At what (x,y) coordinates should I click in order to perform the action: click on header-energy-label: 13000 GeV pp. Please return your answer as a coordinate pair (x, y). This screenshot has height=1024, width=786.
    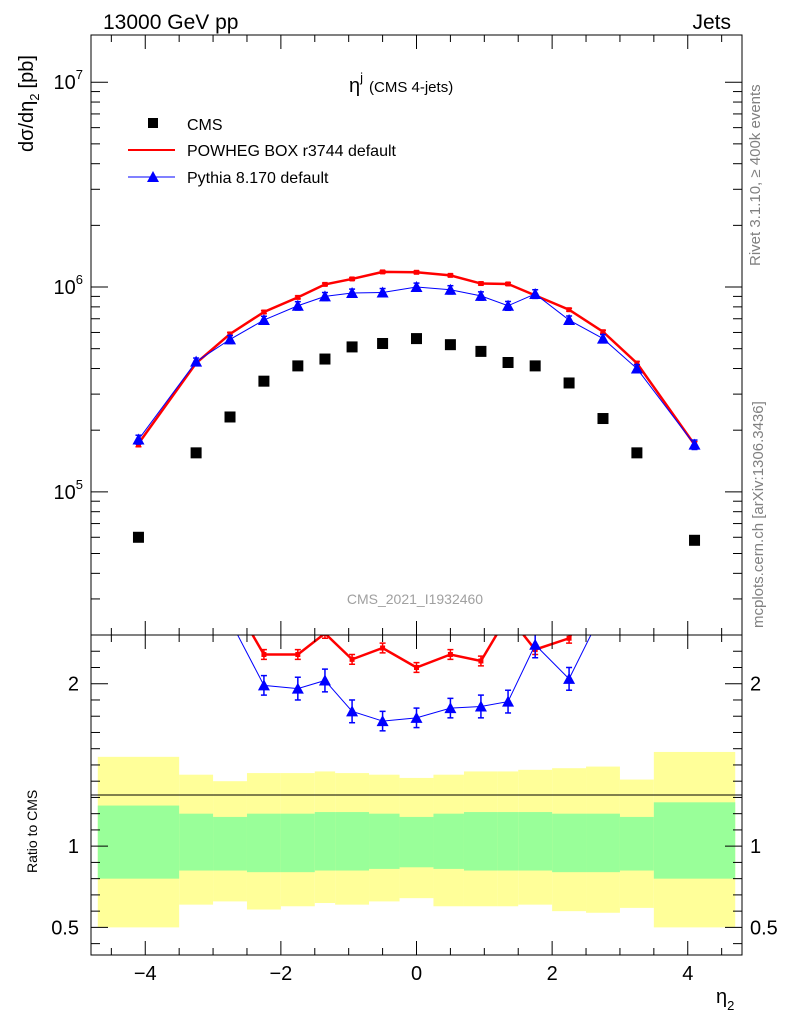
    Looking at the image, I should click on (170, 22).